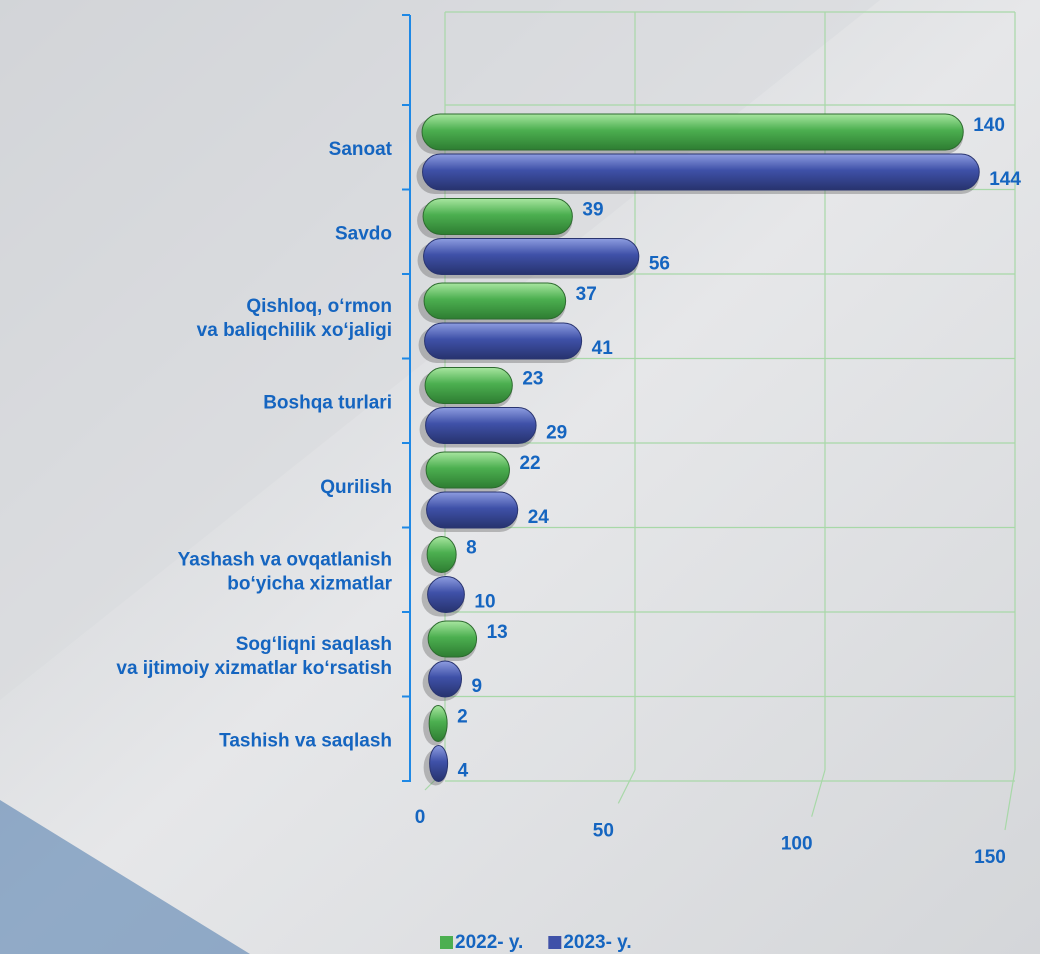 This screenshot has height=954, width=1040. What do you see at coordinates (363, 234) in the screenshot?
I see `category-label: Savdo` at bounding box center [363, 234].